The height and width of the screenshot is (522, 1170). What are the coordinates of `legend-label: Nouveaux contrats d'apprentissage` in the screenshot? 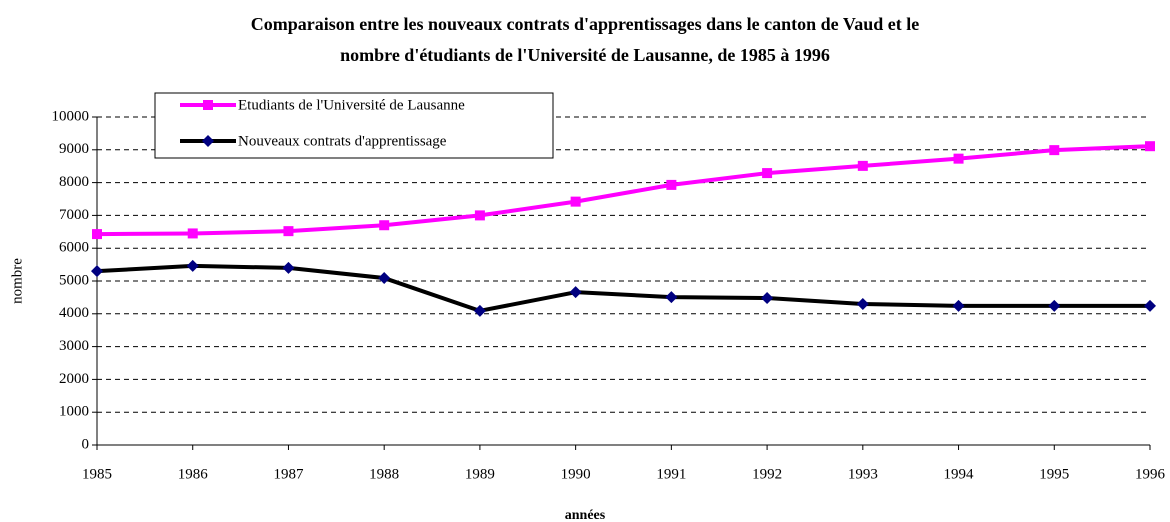 It's located at (342, 141).